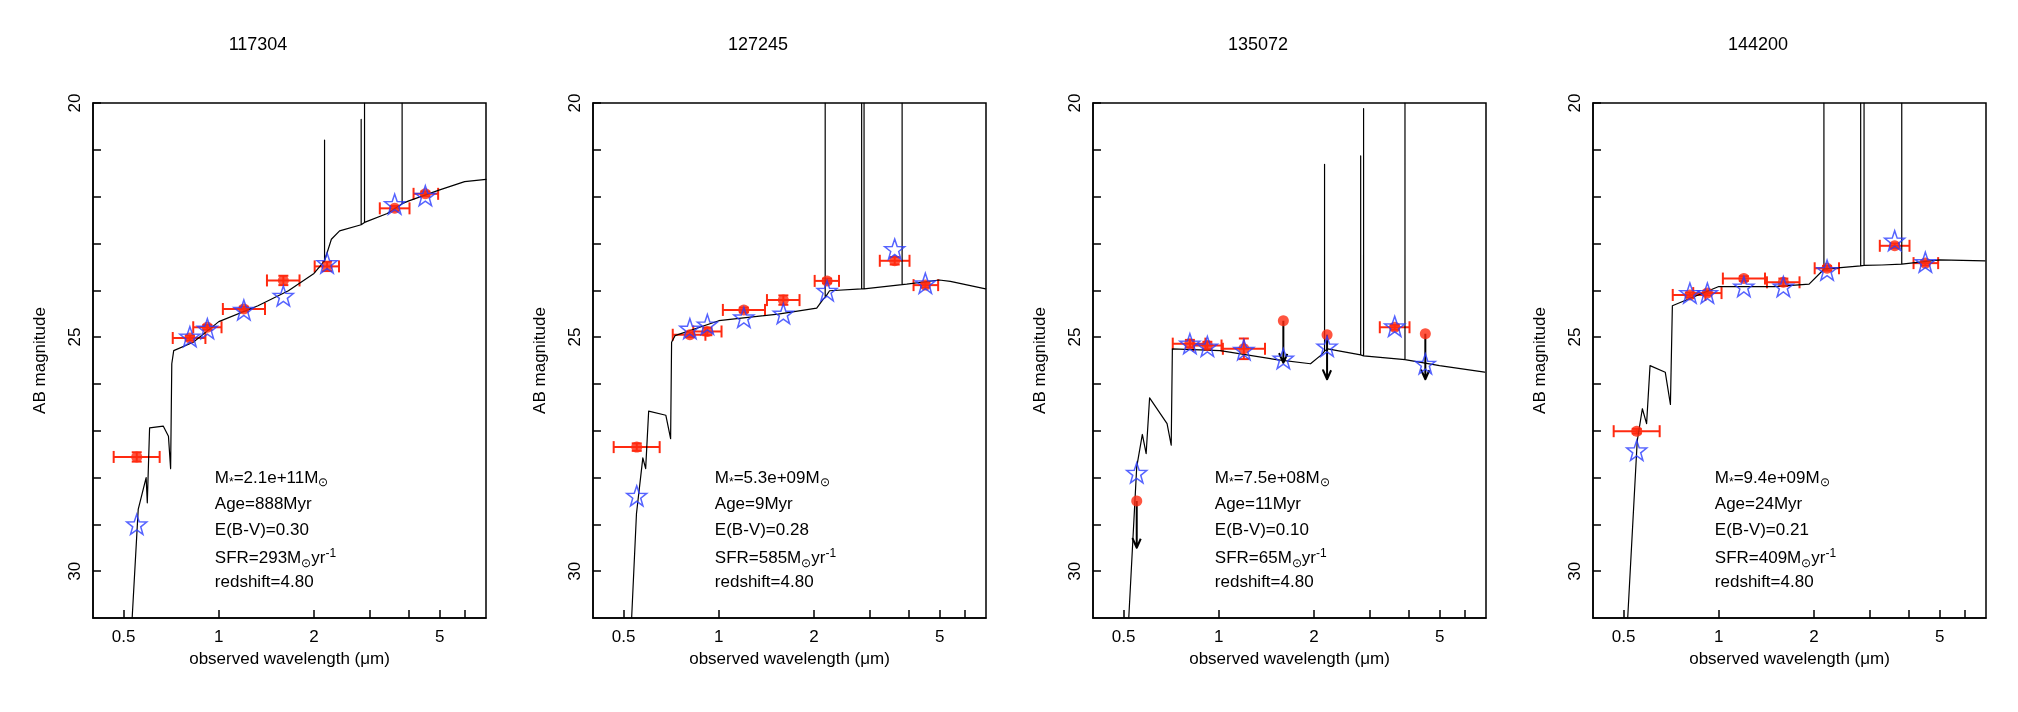  I want to click on chart-title: 117304, so click(258, 44).